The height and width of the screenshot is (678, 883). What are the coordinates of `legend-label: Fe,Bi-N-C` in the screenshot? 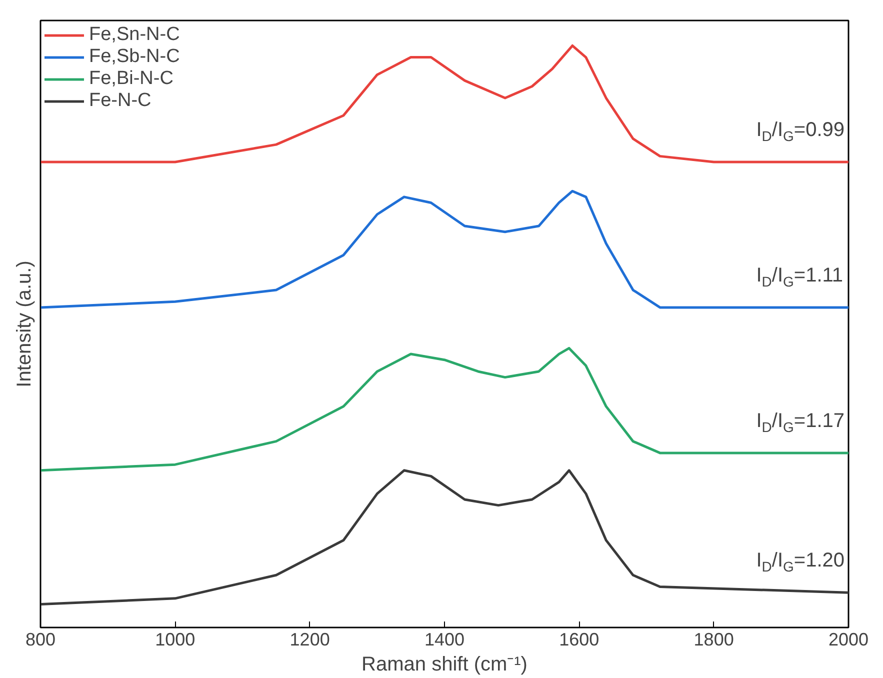 It's located at (131, 79).